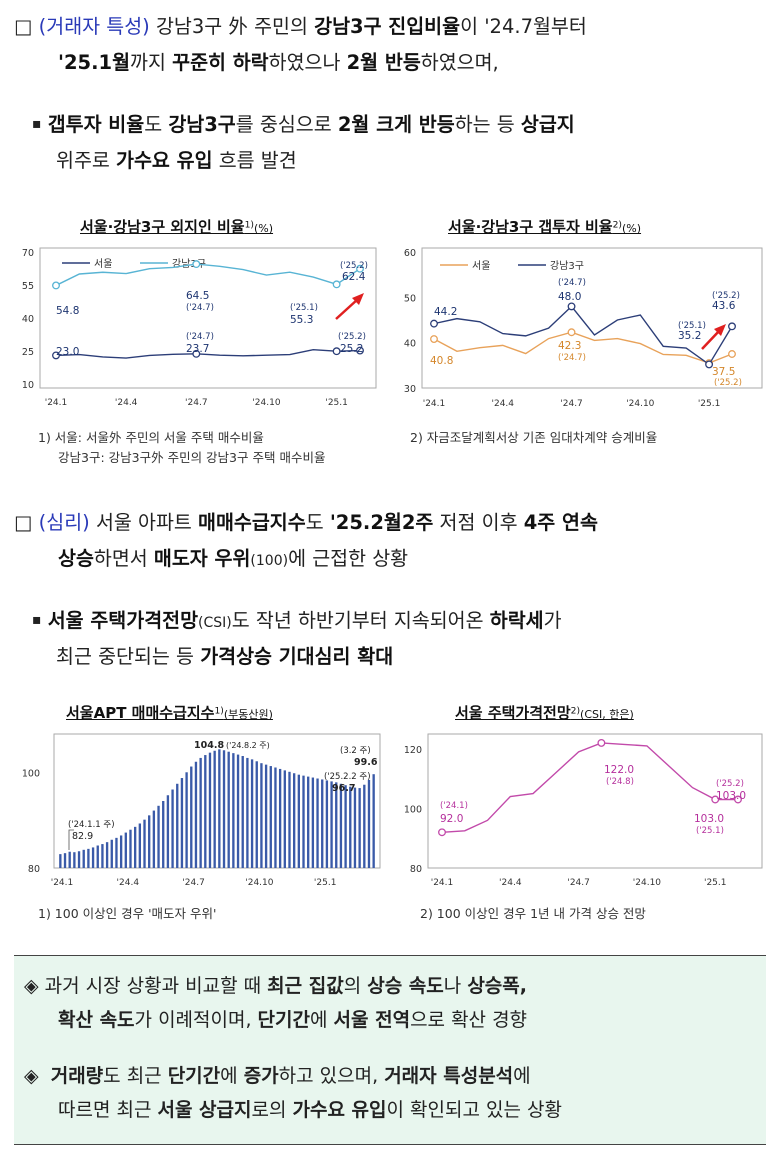 Image resolution: width=780 pixels, height=1158 pixels. What do you see at coordinates (715, 883) in the screenshot?
I see `c4-xtick: '25.1` at bounding box center [715, 883].